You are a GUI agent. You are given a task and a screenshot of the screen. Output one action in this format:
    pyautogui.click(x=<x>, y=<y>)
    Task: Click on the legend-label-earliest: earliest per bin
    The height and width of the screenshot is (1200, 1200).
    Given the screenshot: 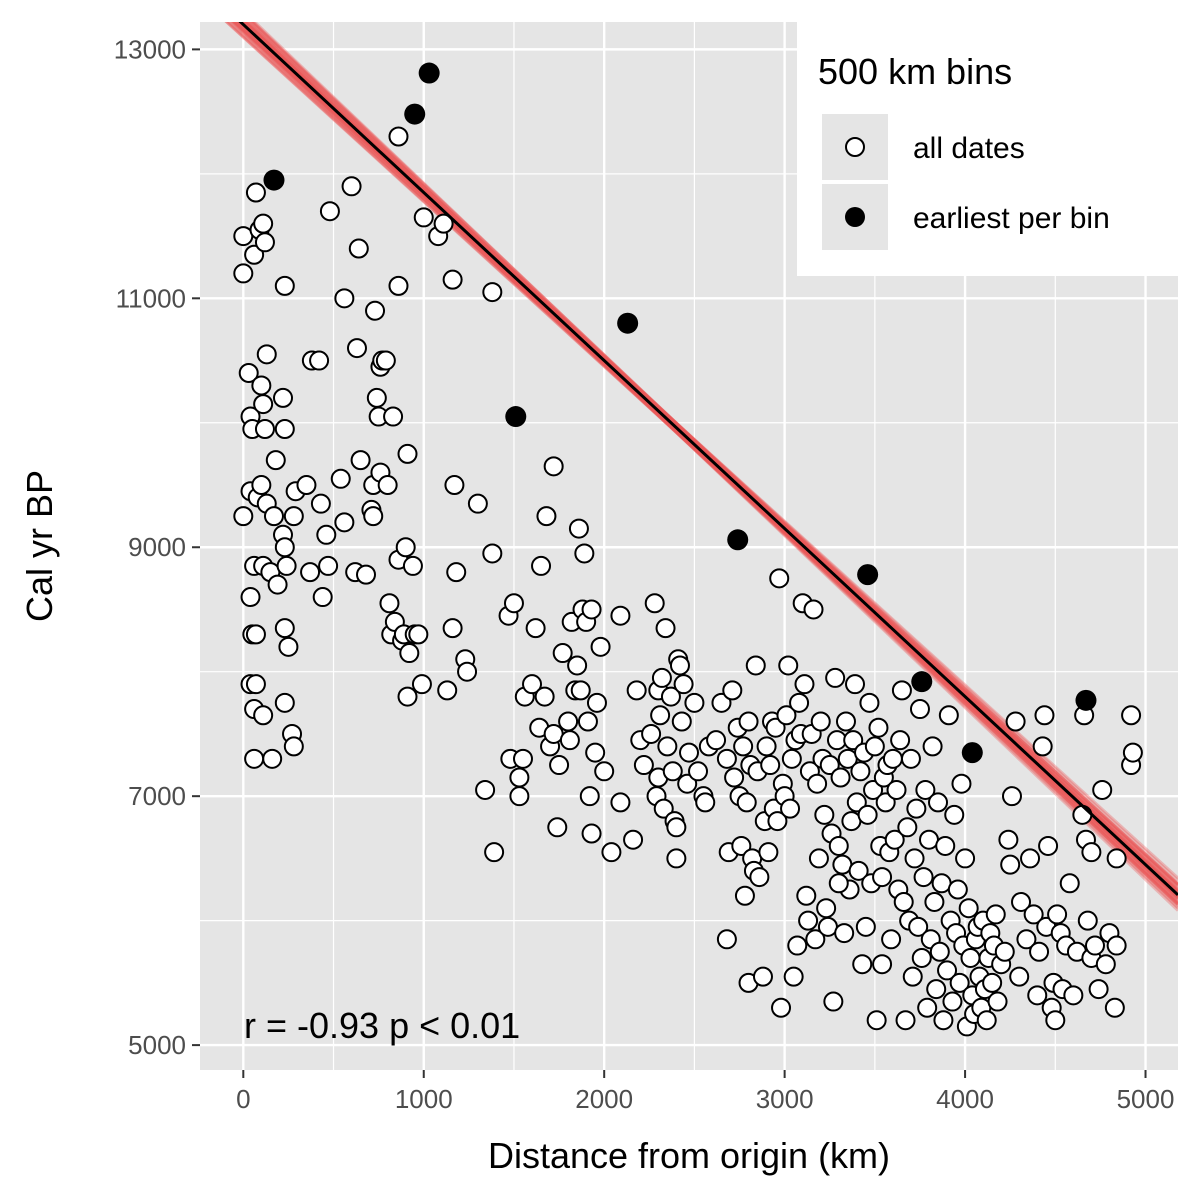 What is the action you would take?
    pyautogui.click(x=1011, y=218)
    